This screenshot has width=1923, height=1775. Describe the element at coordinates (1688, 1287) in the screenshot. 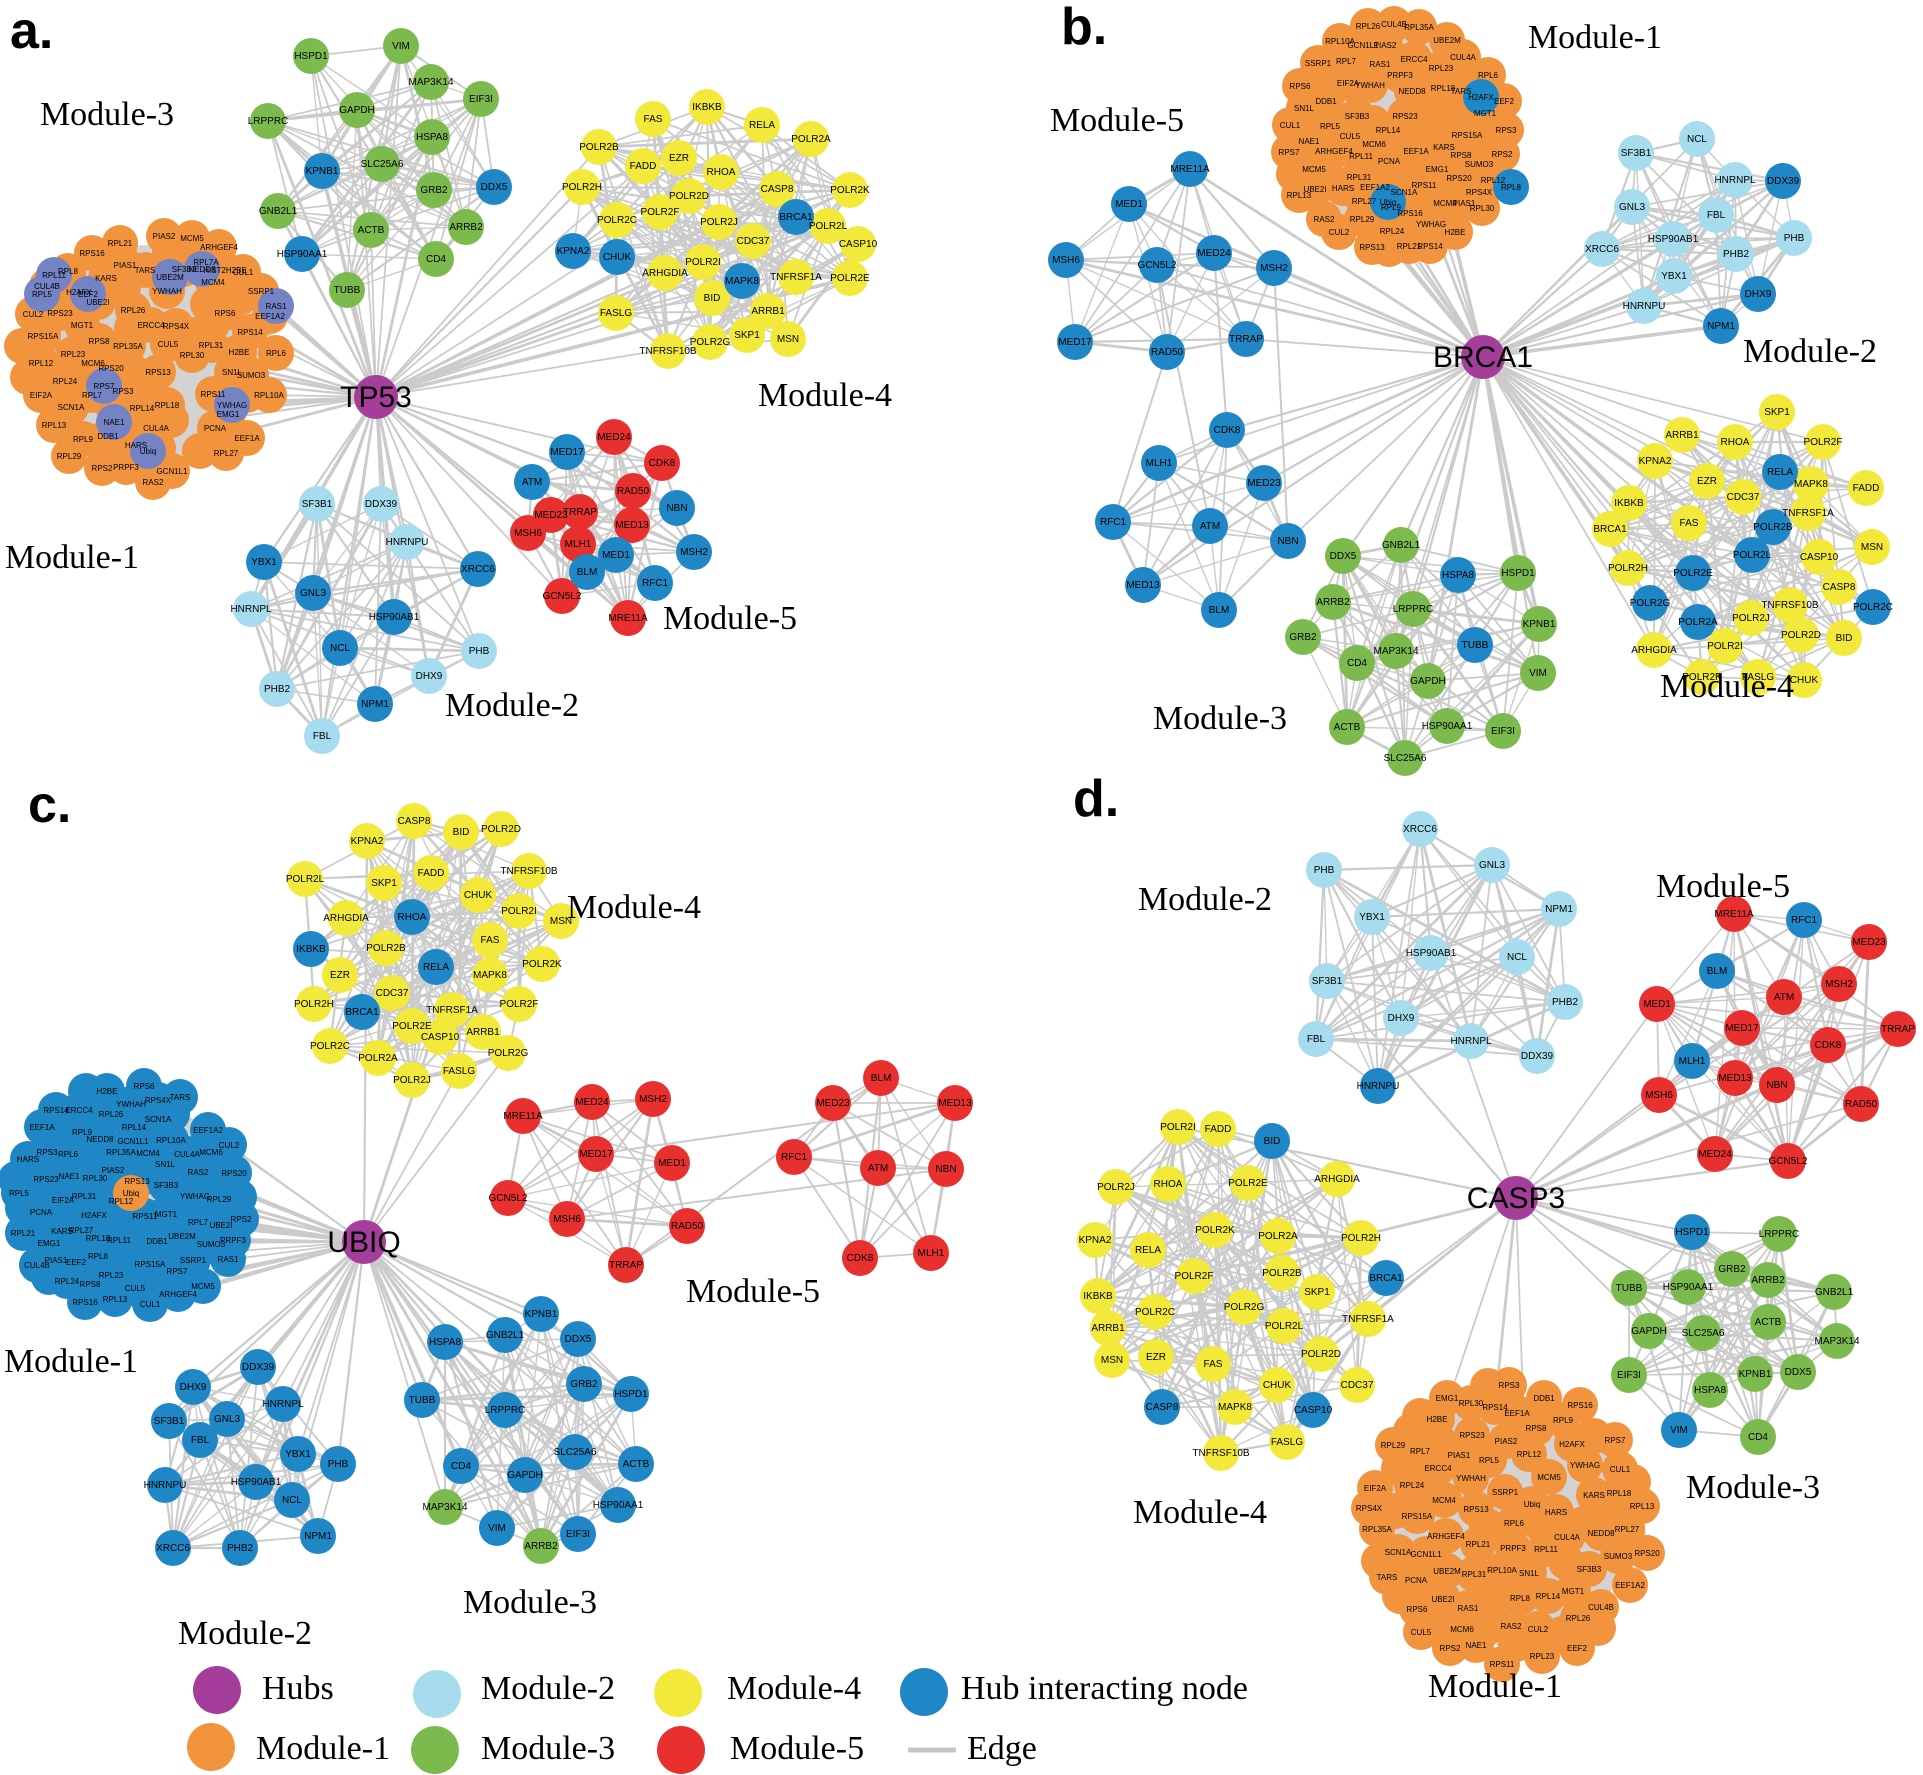

I see `svg-text: HSP90AA1` at that location.